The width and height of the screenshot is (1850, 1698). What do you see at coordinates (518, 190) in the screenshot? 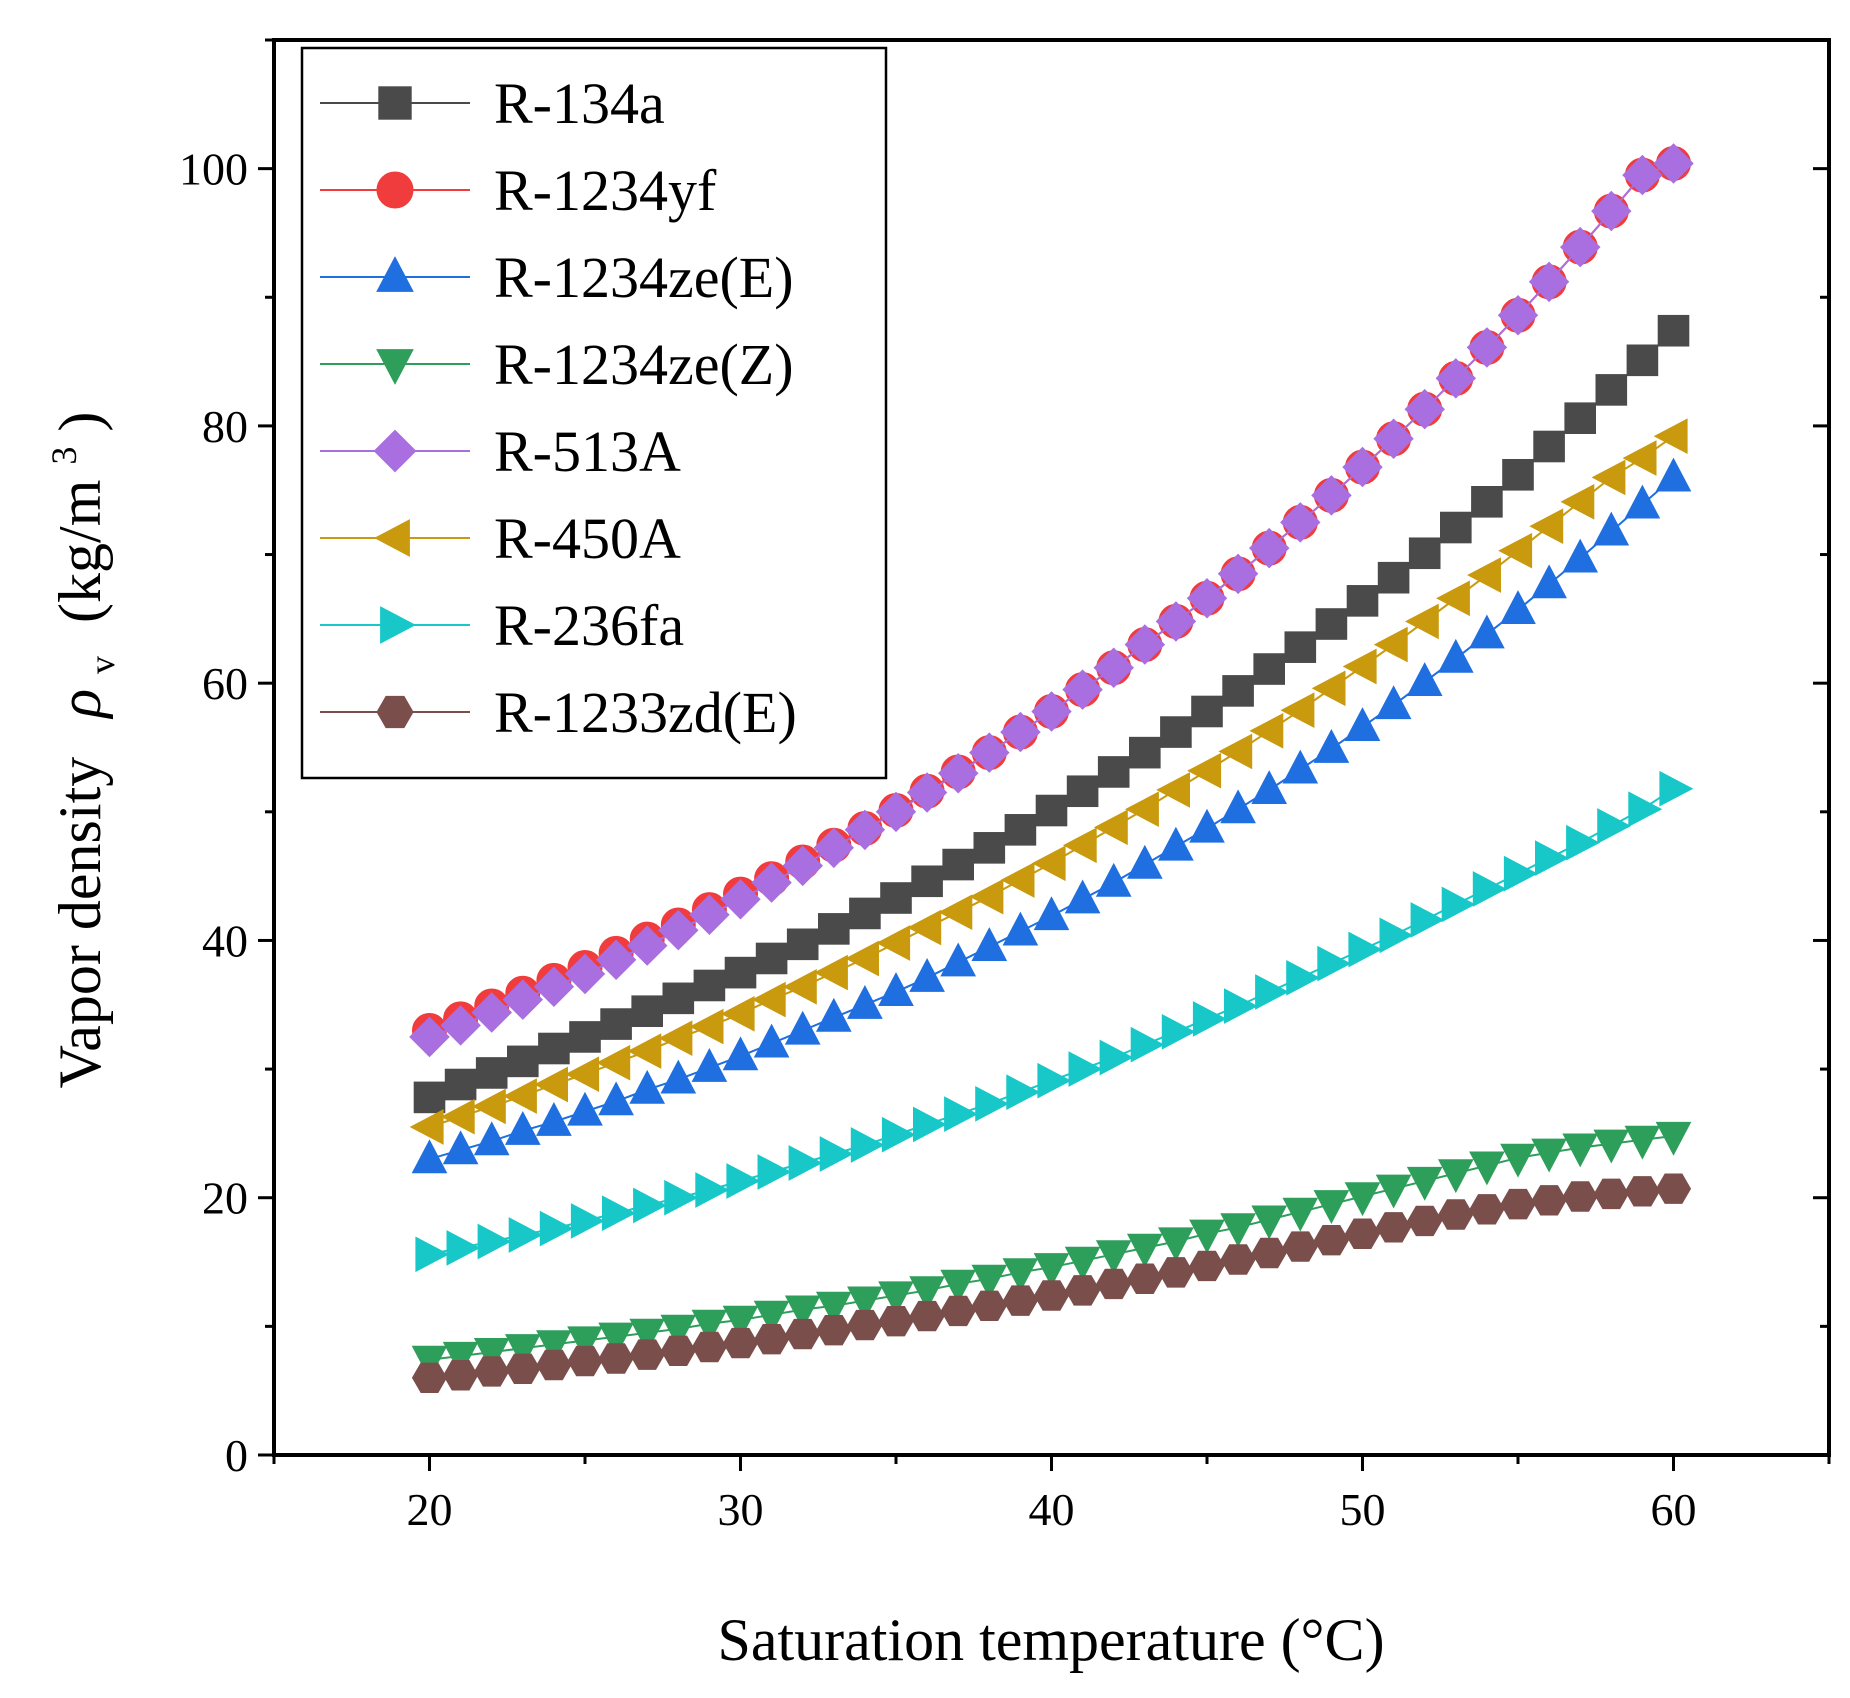
I see `legend-item: R-1234yf` at bounding box center [518, 190].